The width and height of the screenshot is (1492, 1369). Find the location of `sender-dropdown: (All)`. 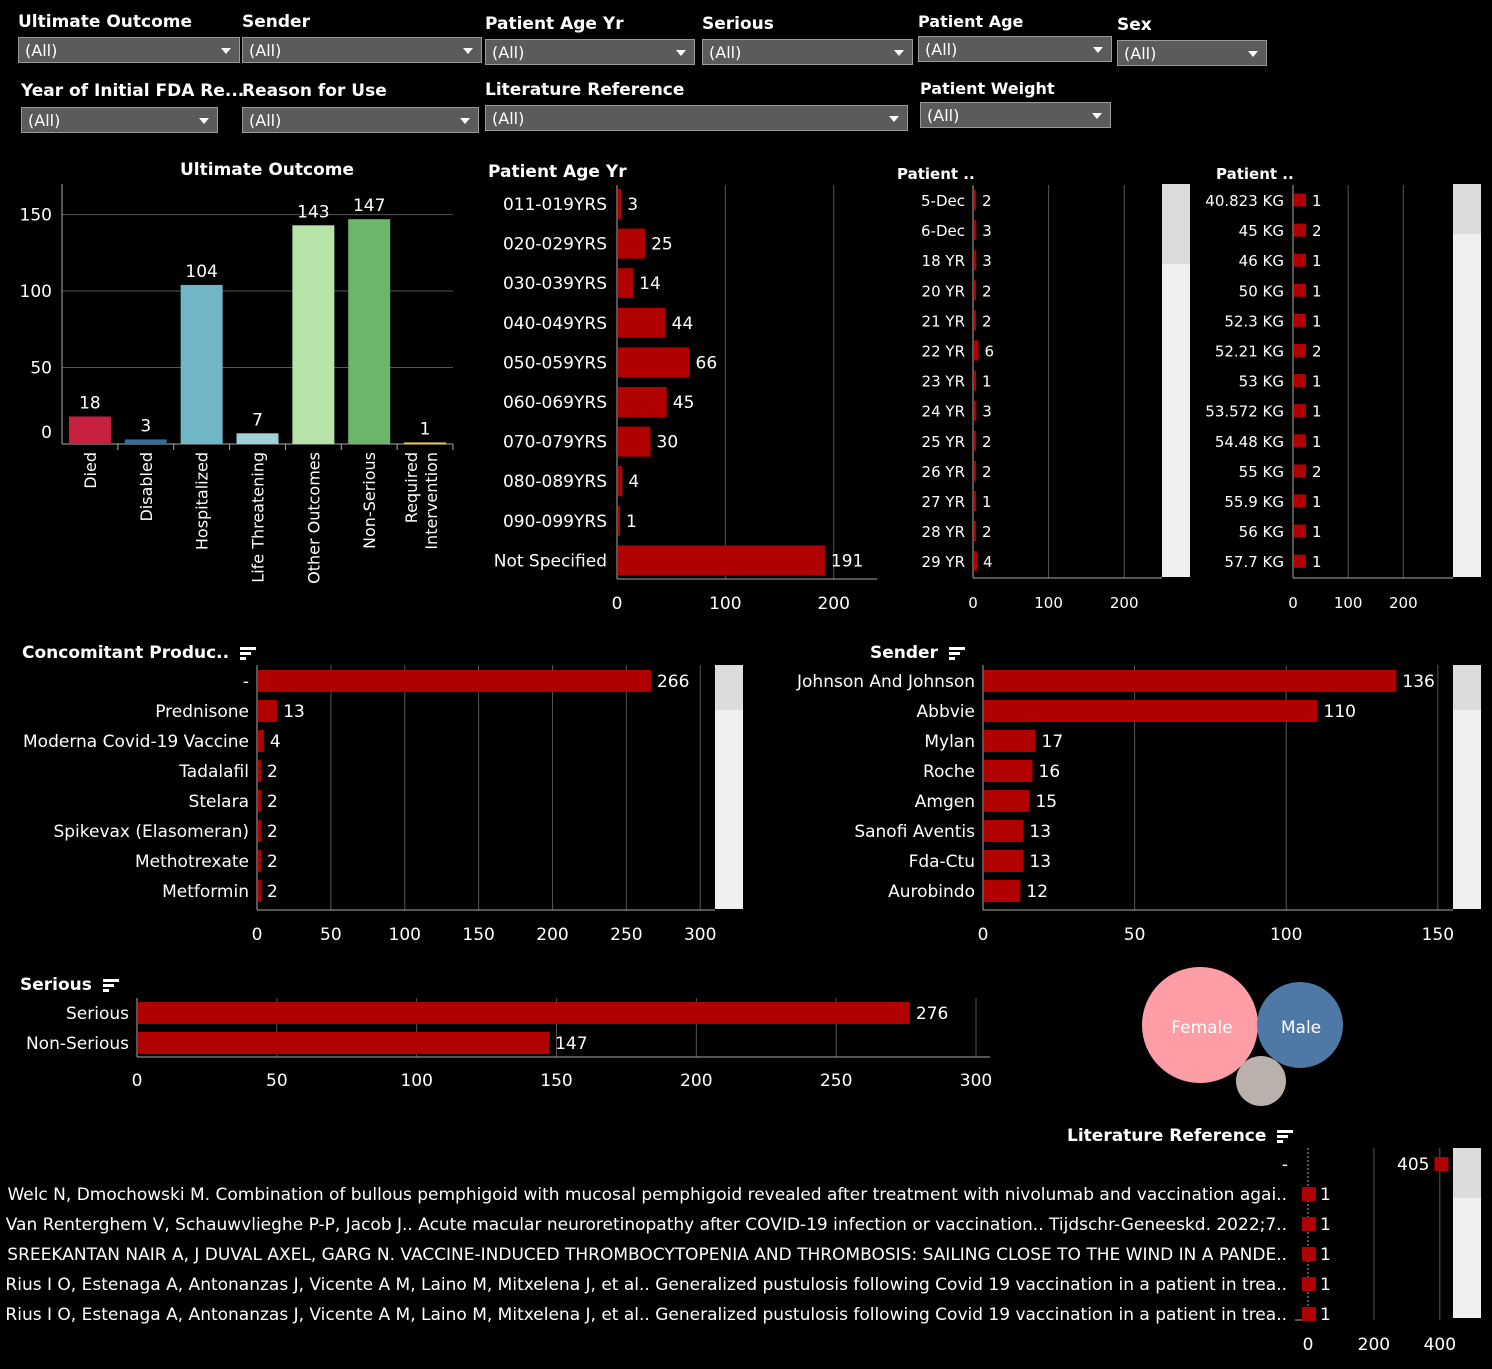

sender-dropdown: (All) is located at coordinates (362, 50).